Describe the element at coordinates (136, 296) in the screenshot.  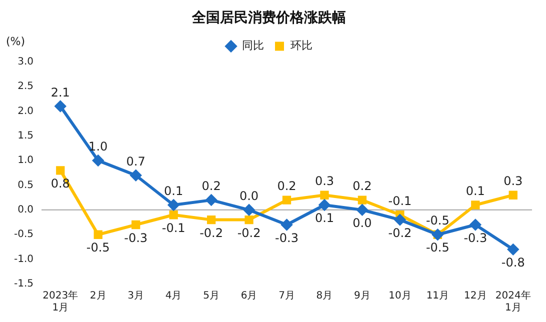
I see `x-tick-label: 3月` at that location.